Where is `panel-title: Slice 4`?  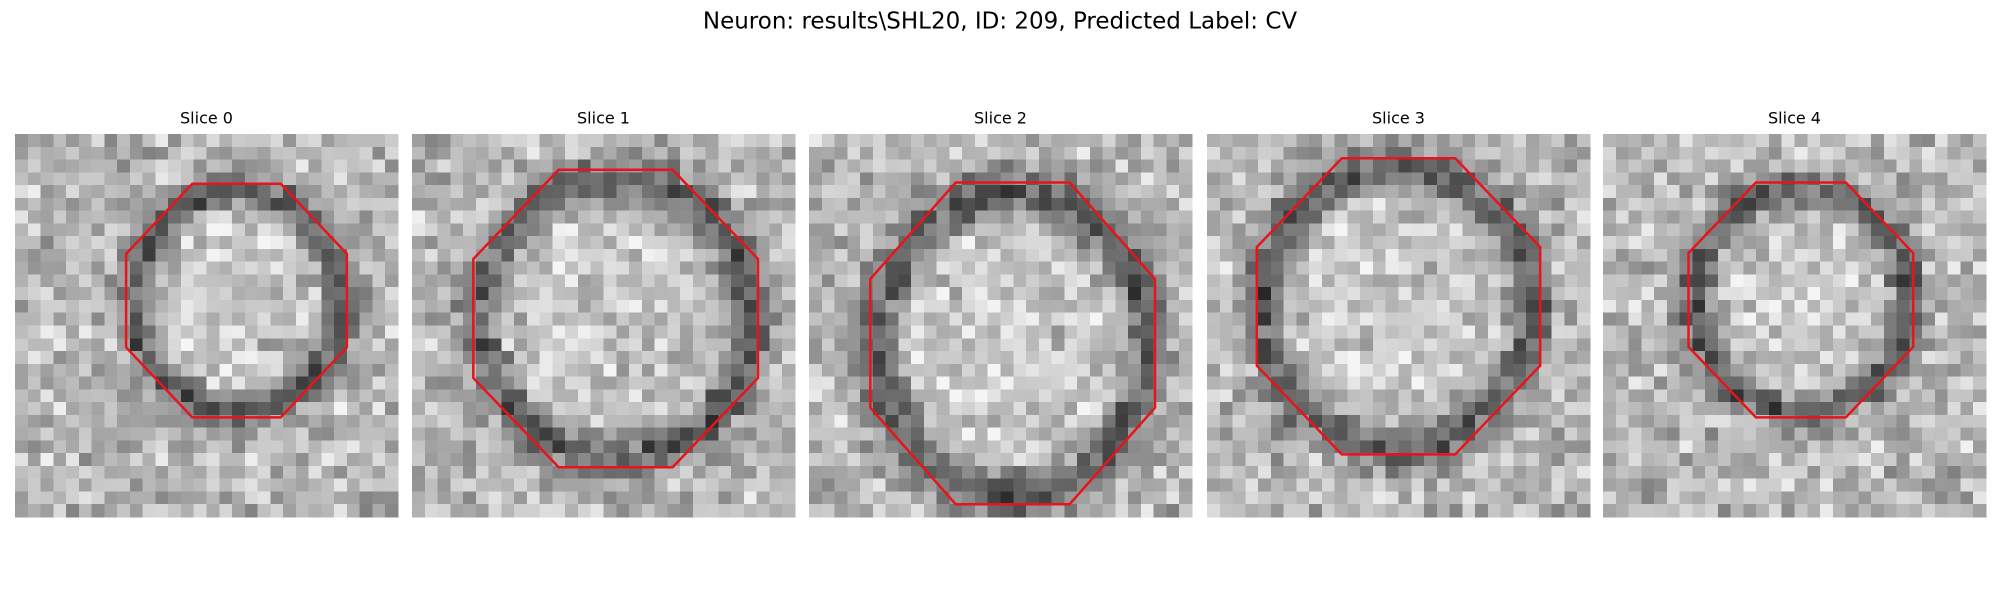 panel-title: Slice 4 is located at coordinates (1794, 118).